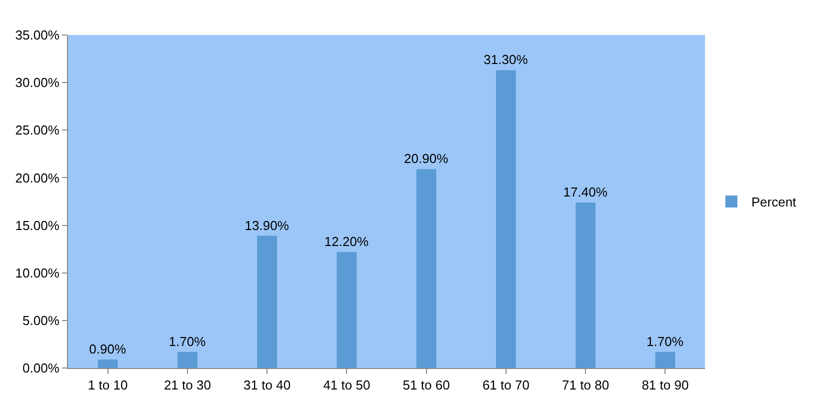 This screenshot has width=814, height=405. I want to click on y-tick-label: 5.00%, so click(41, 320).